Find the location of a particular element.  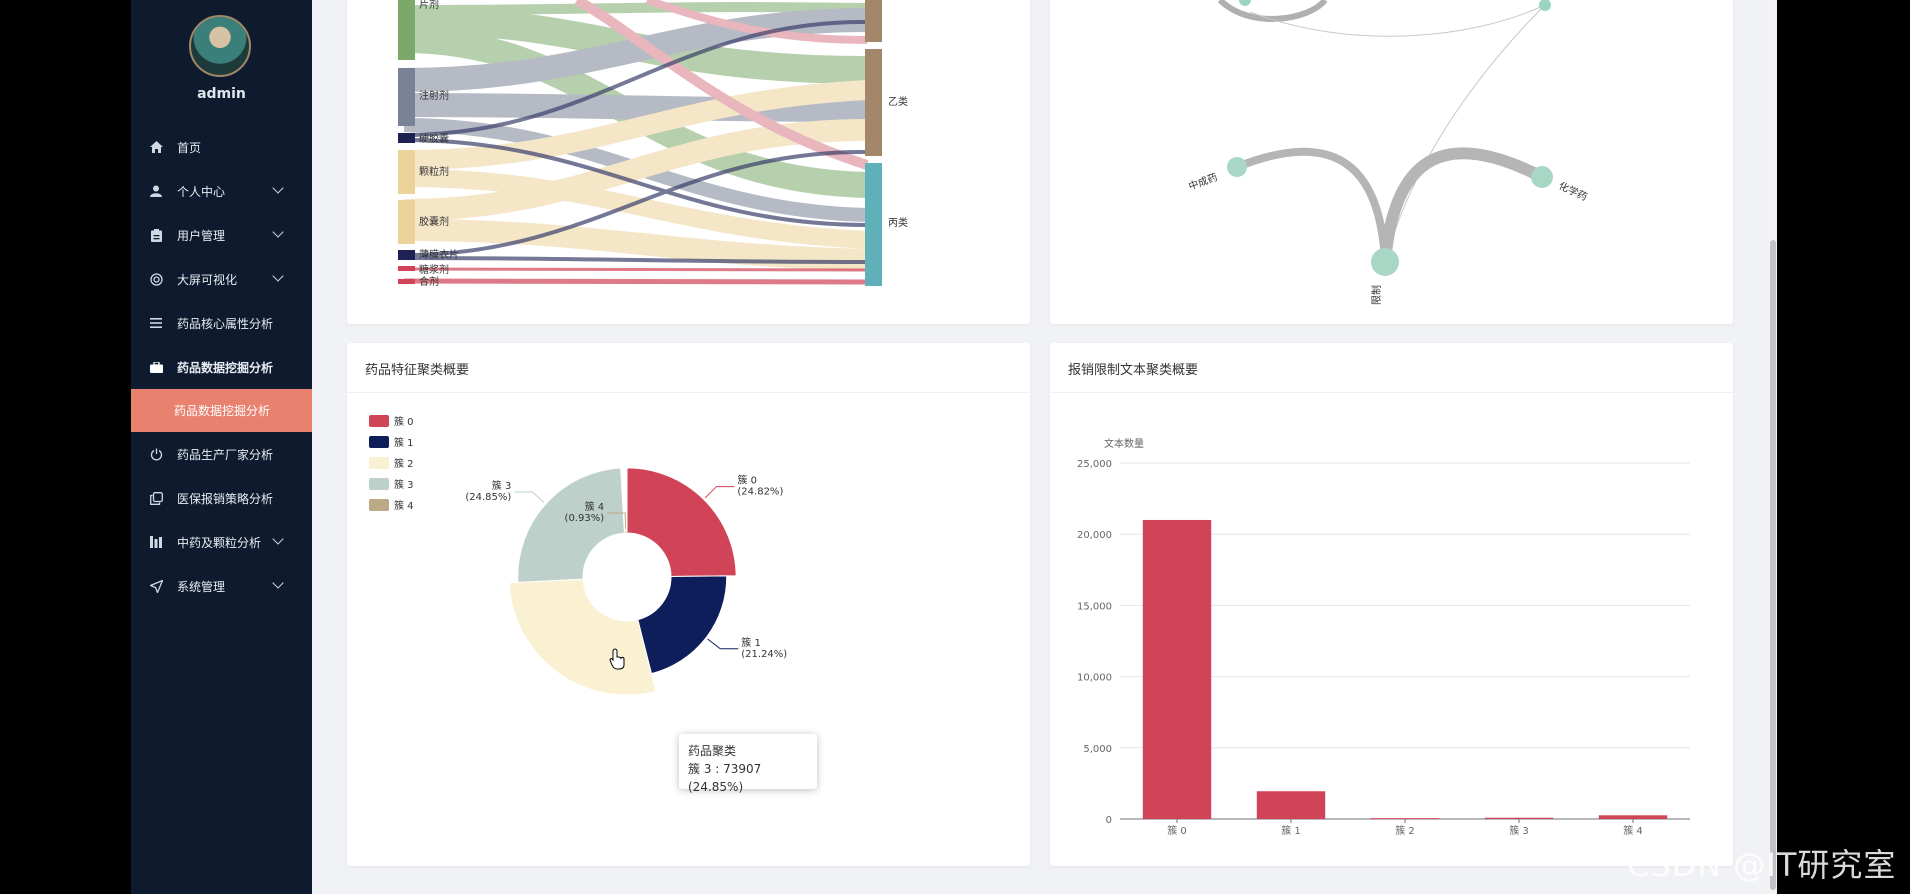

scrollbar is located at coordinates (1773, 447).